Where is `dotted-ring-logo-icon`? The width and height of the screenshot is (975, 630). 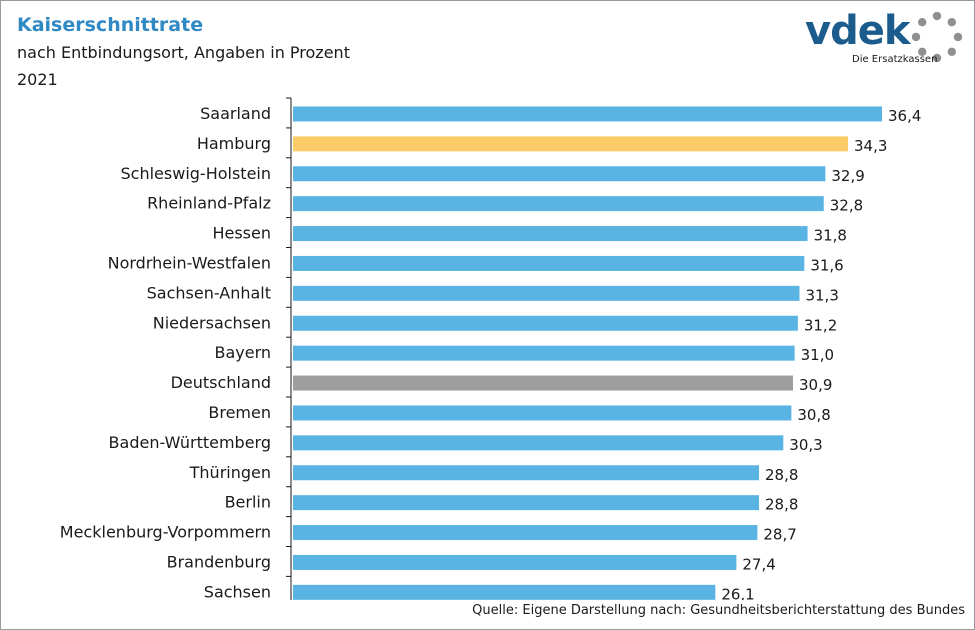 dotted-ring-logo-icon is located at coordinates (937, 37).